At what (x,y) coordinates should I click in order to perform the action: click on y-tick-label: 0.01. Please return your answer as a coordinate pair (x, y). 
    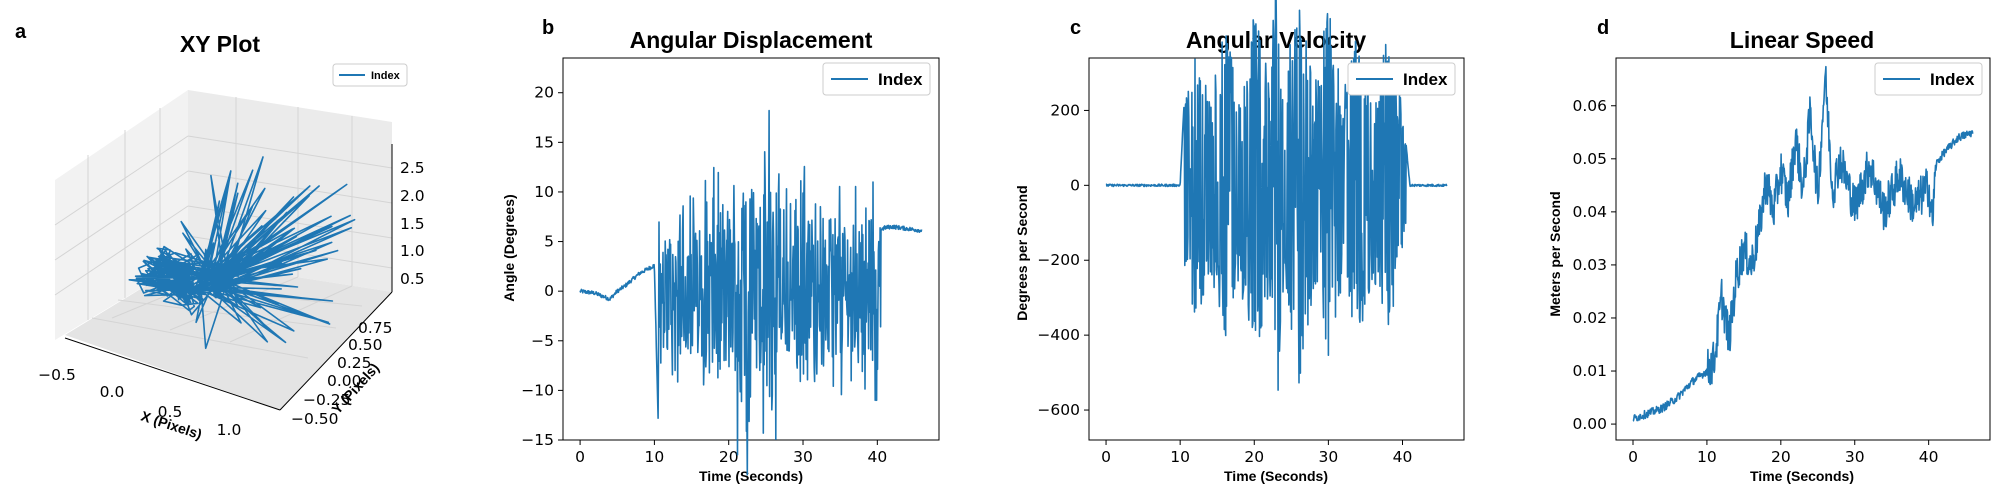
    Looking at the image, I should click on (1589, 371).